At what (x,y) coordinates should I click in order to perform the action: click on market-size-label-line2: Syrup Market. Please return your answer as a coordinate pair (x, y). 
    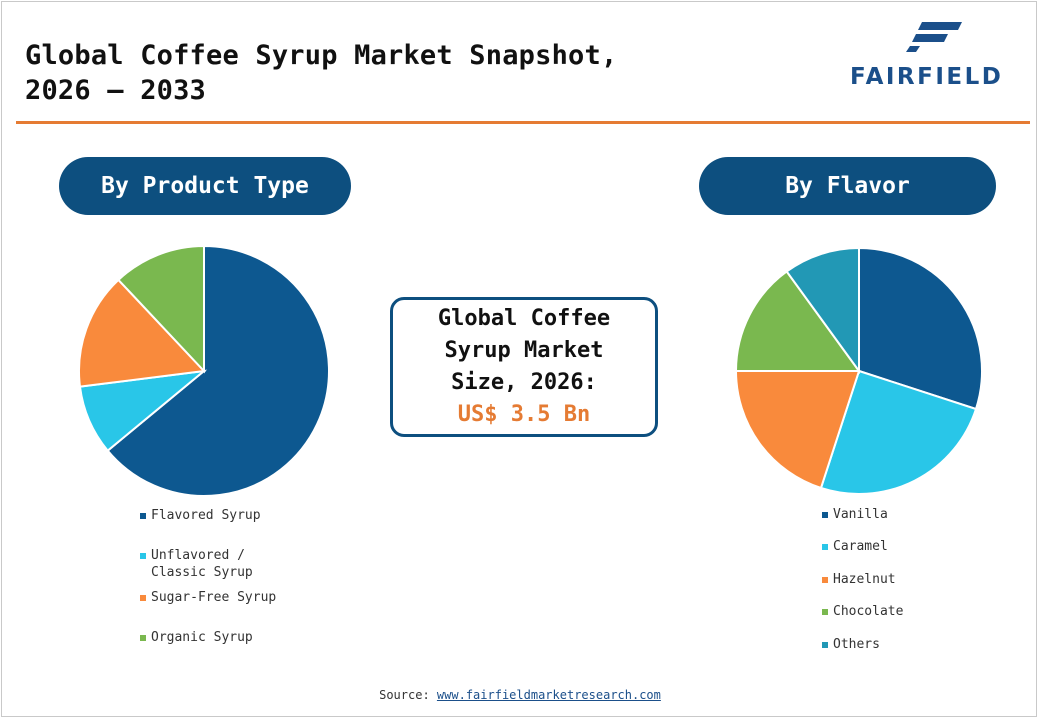
    Looking at the image, I should click on (524, 350).